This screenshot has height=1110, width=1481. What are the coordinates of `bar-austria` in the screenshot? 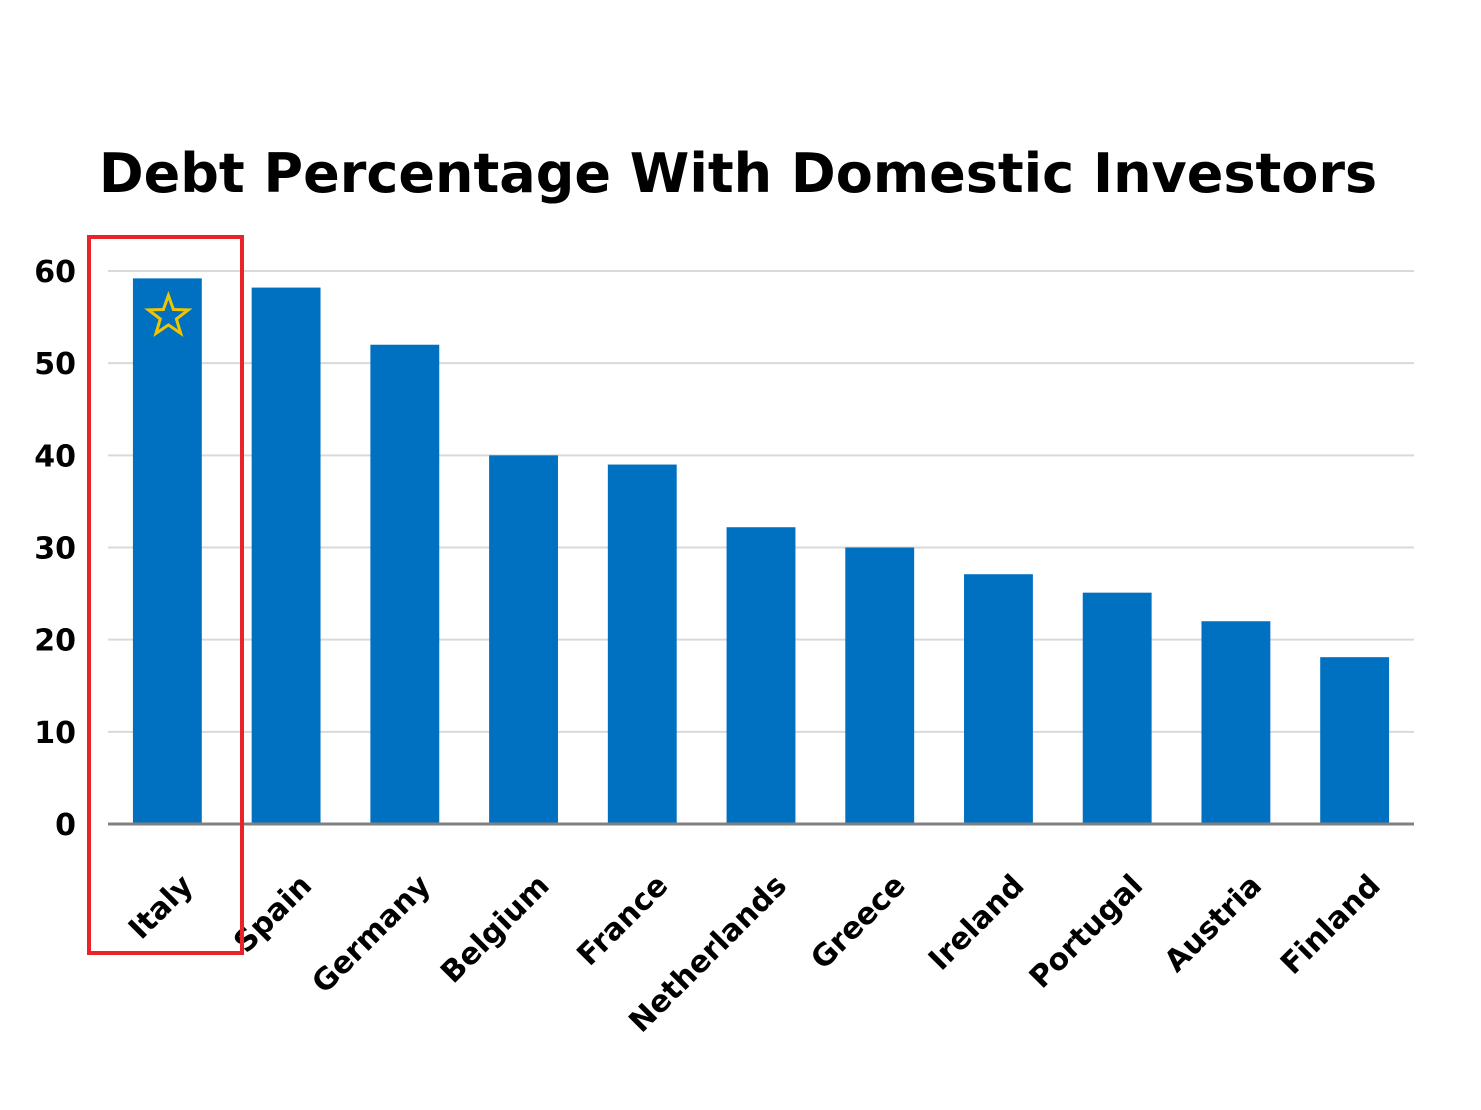 It's located at (1236, 722).